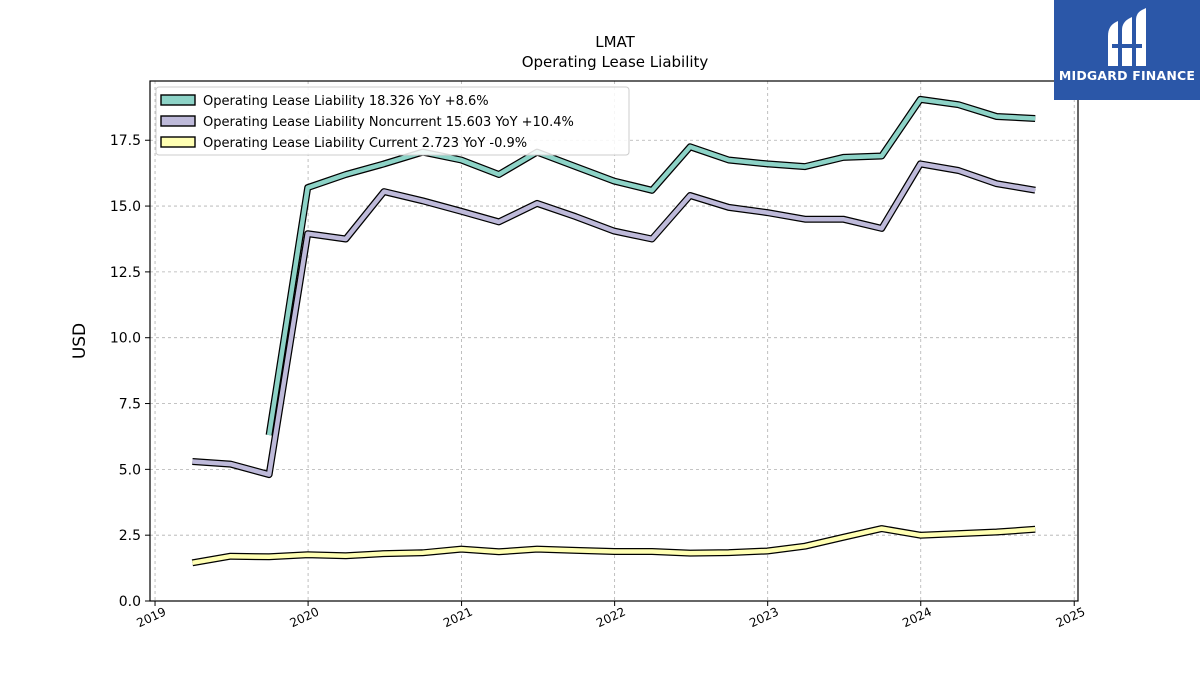 The width and height of the screenshot is (1200, 675). What do you see at coordinates (615, 62) in the screenshot?
I see `chart-subtitle: Operating Lease Liability` at bounding box center [615, 62].